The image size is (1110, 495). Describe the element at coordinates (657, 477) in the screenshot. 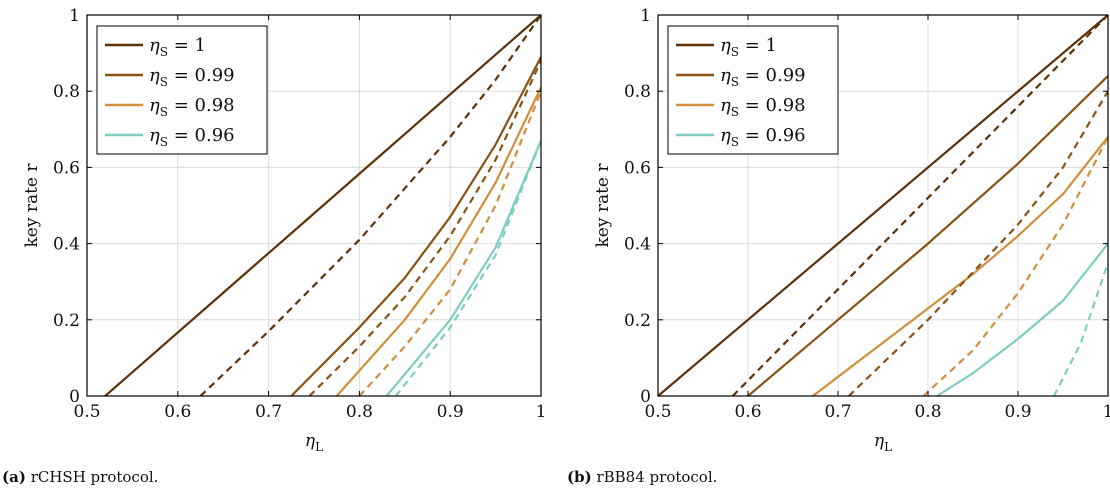

I see `caption-b-text: rBB84 protocol.` at that location.